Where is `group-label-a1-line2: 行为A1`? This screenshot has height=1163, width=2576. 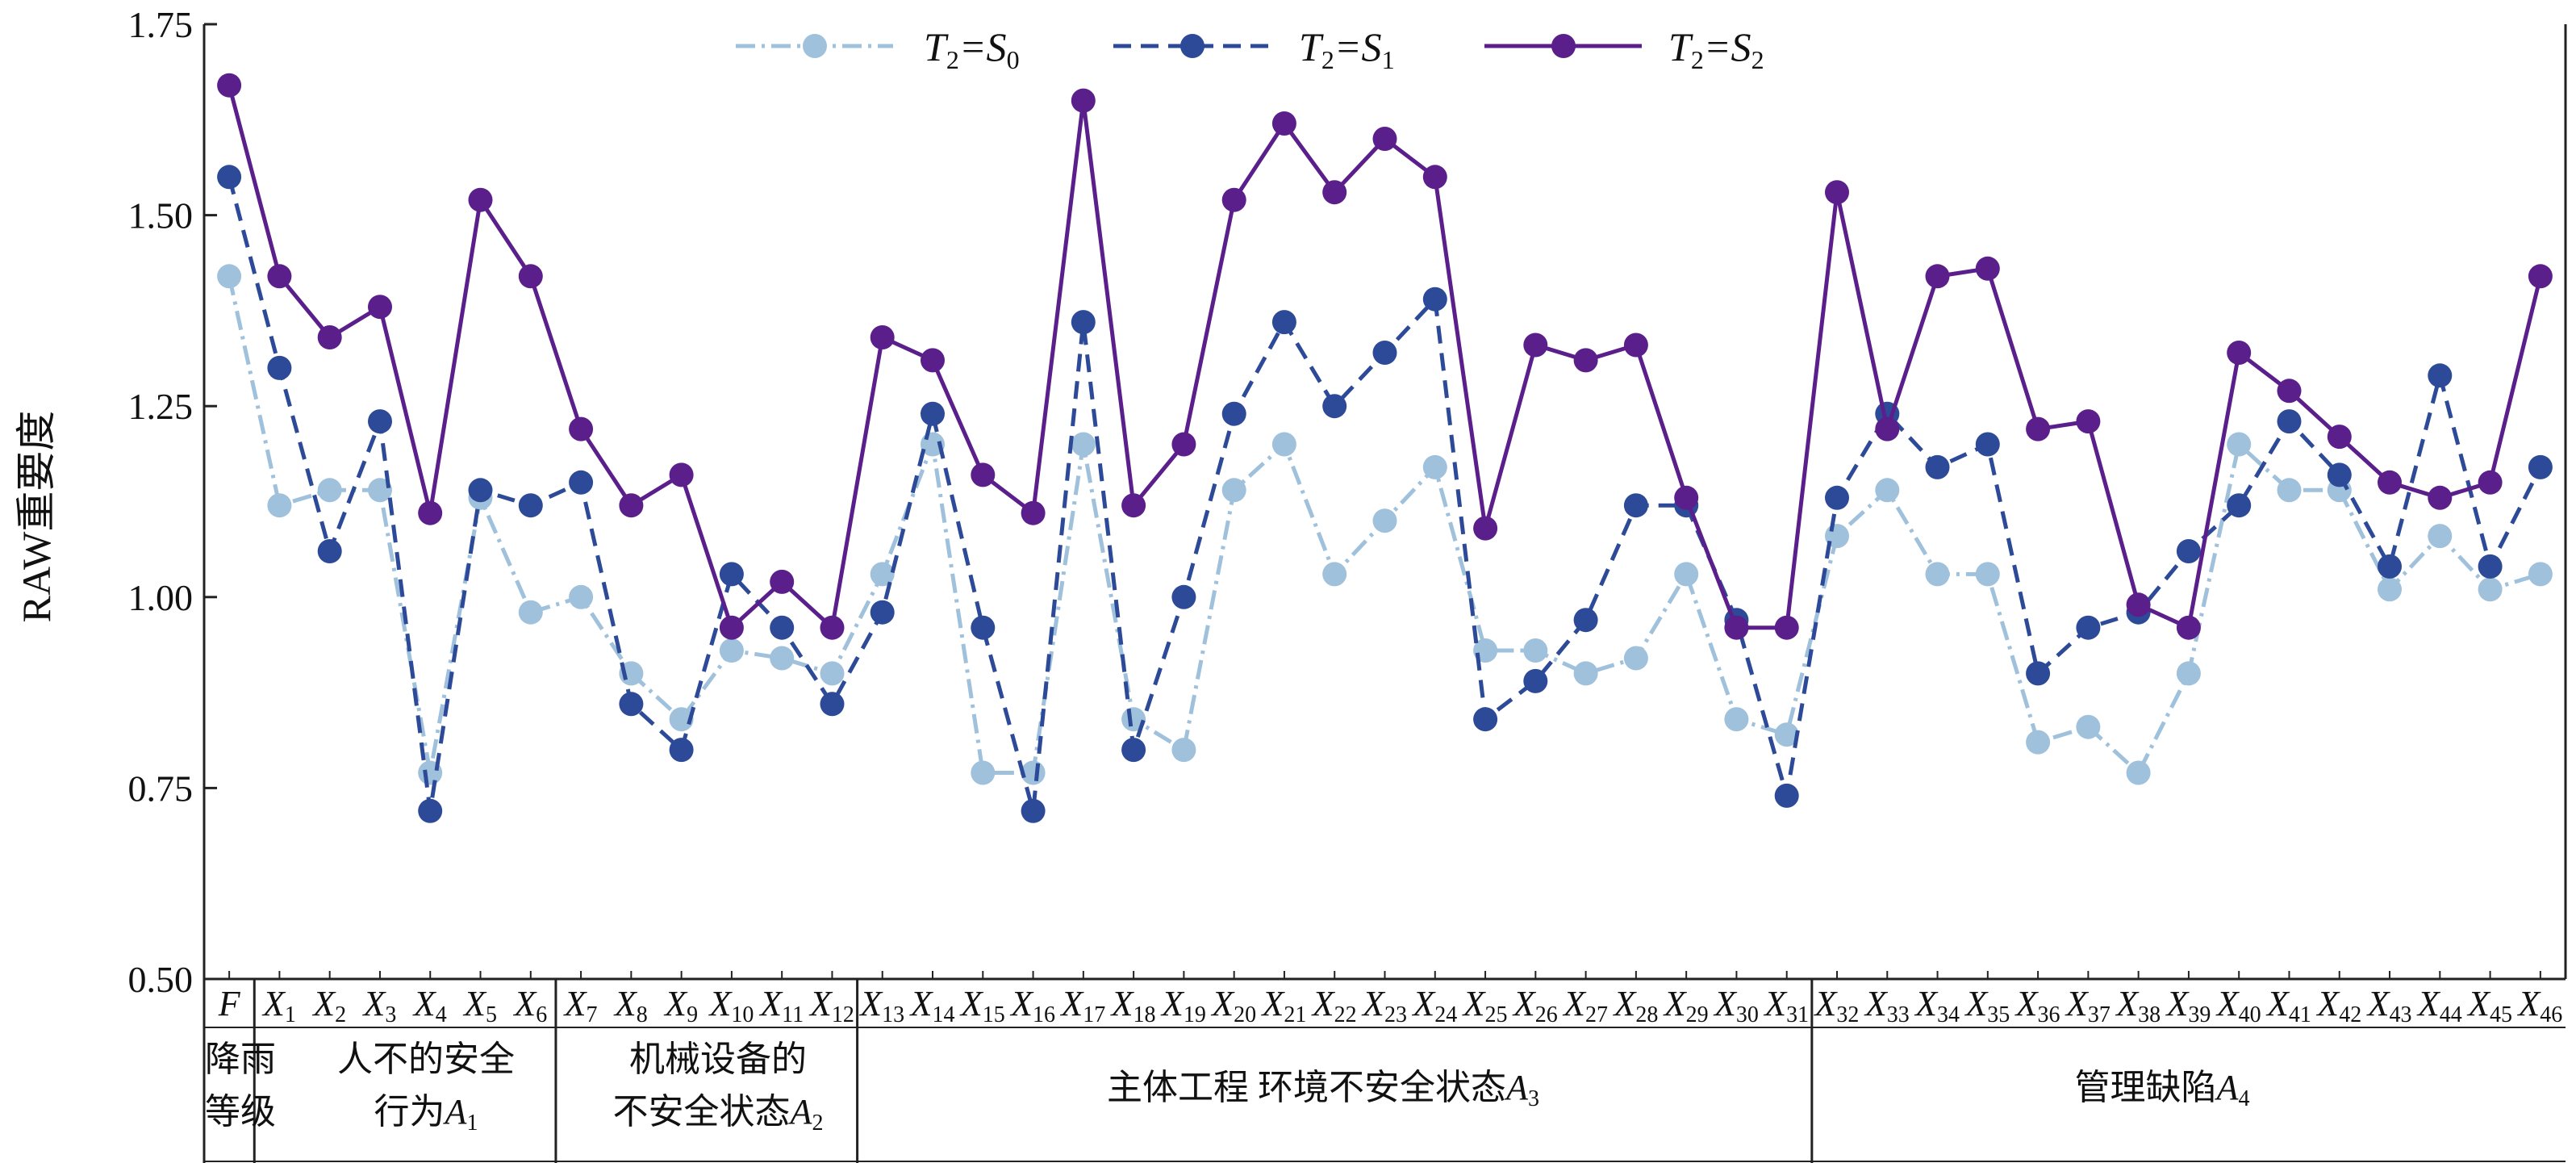 group-label-a1-line2: 行为A1 is located at coordinates (426, 1114).